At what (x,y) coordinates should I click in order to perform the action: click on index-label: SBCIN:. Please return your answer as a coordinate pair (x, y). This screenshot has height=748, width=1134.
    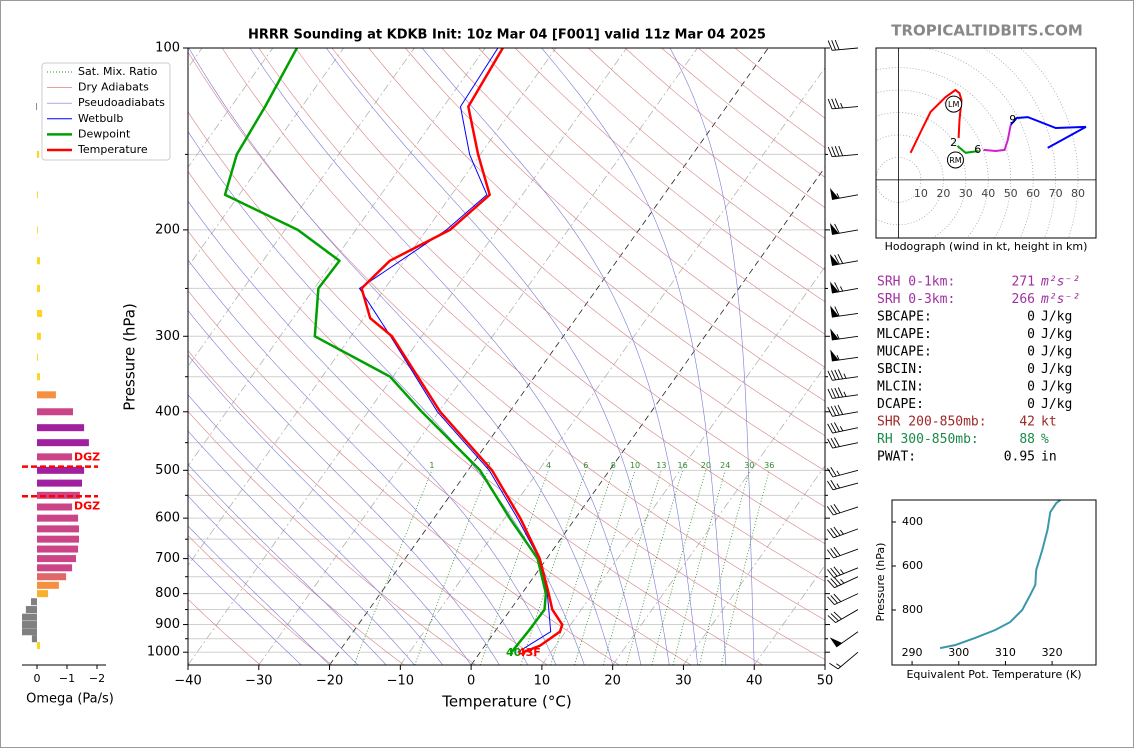
    Looking at the image, I should click on (900, 369).